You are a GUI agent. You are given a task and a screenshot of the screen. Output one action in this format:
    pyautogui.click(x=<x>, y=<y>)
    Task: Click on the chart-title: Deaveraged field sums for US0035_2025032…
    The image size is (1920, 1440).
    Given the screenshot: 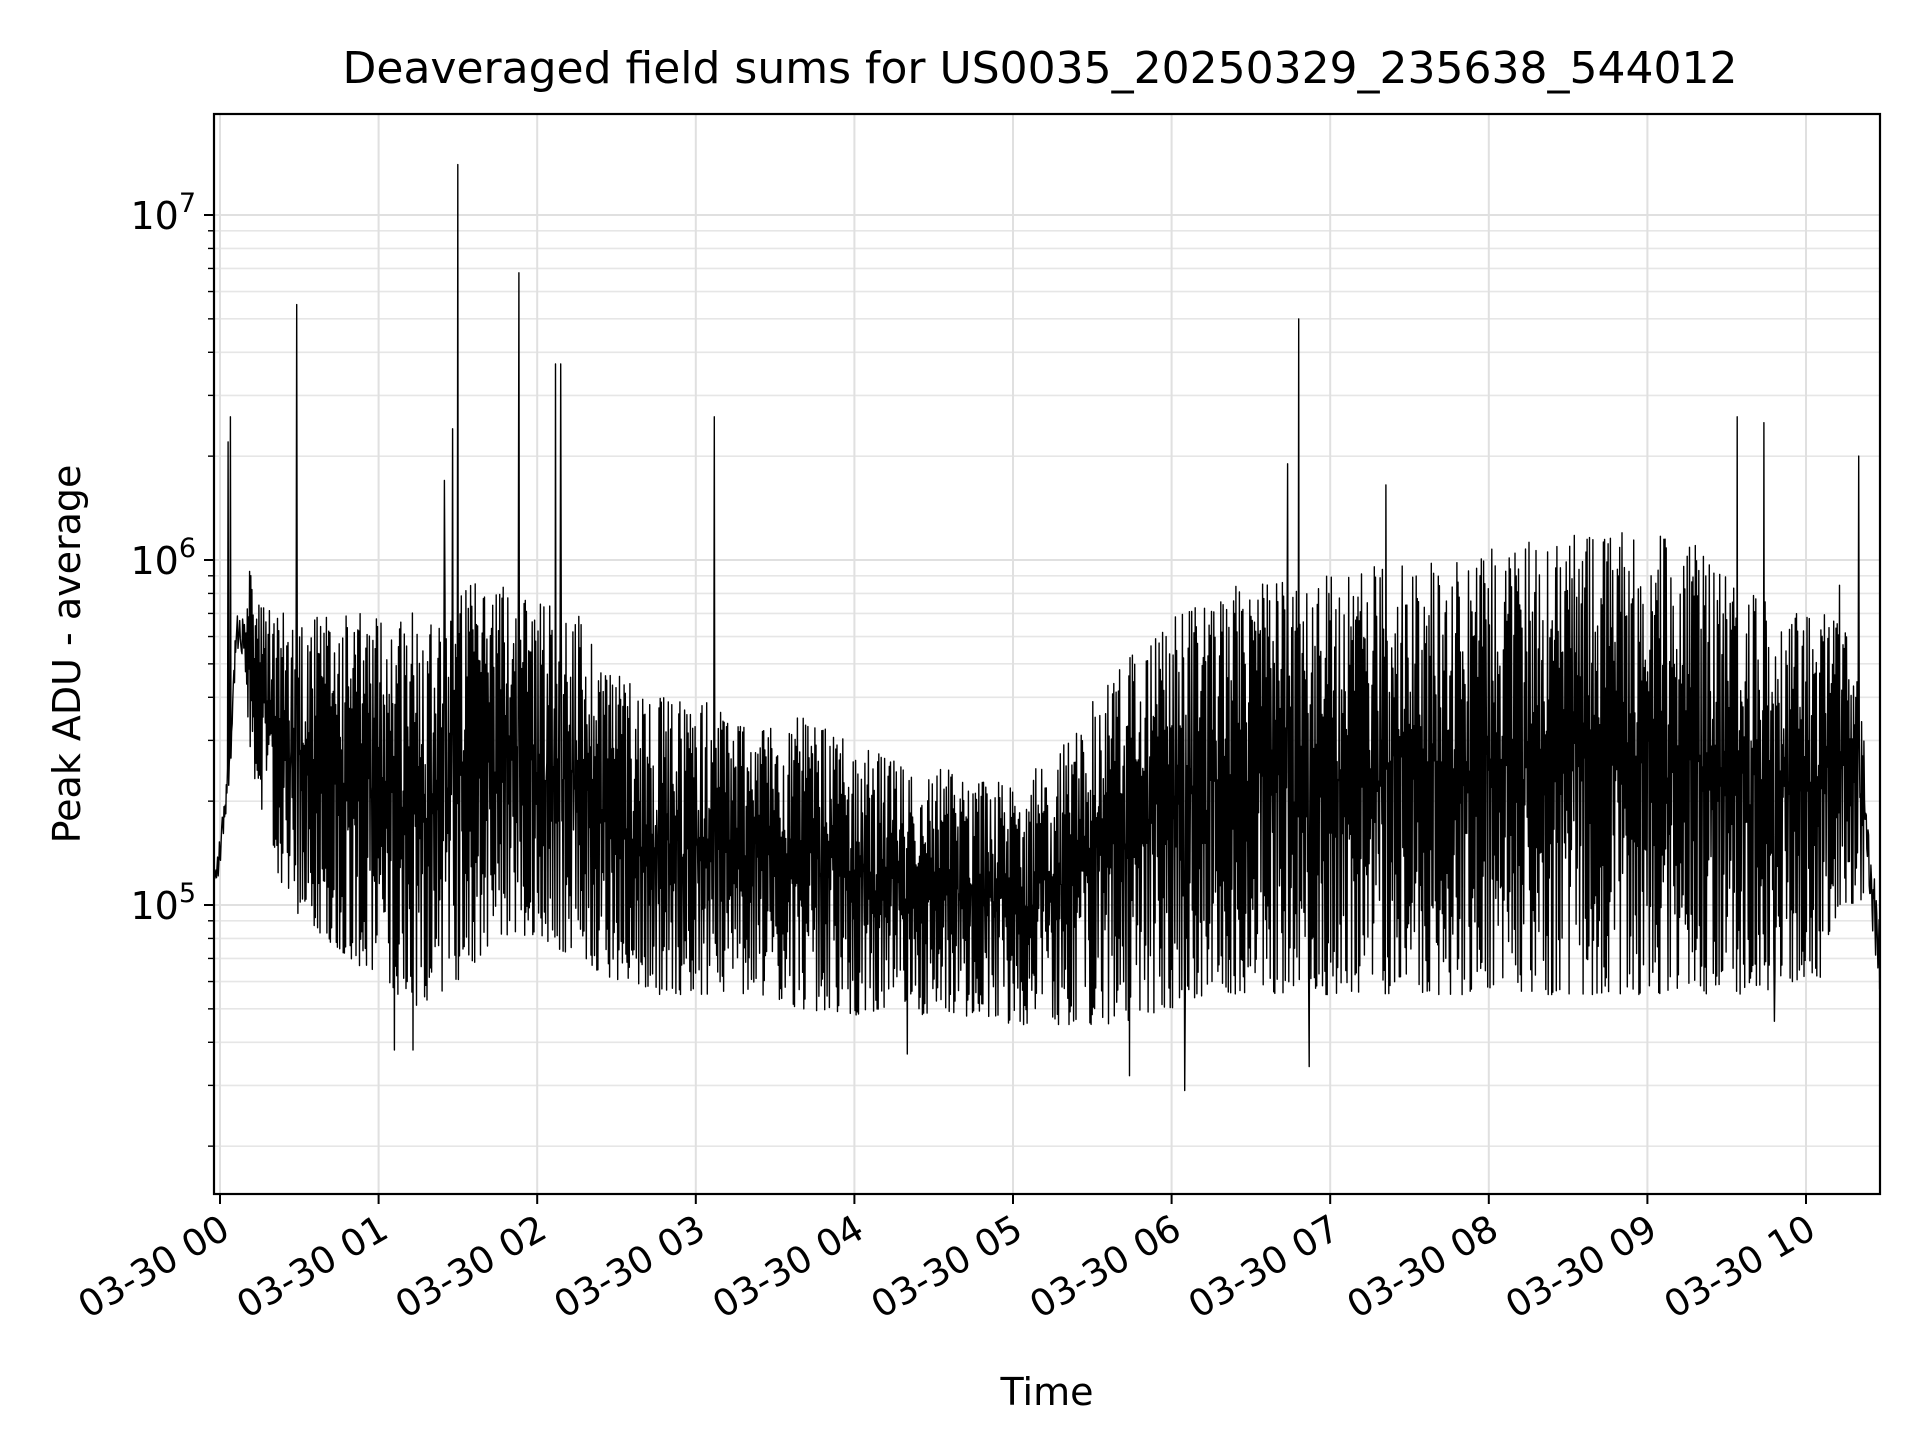 What is the action you would take?
    pyautogui.click(x=1040, y=68)
    